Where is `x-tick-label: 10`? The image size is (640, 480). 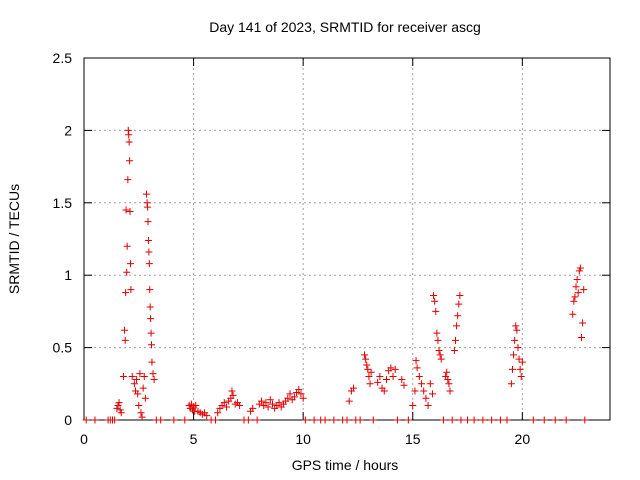 x-tick-label: 10 is located at coordinates (303, 439).